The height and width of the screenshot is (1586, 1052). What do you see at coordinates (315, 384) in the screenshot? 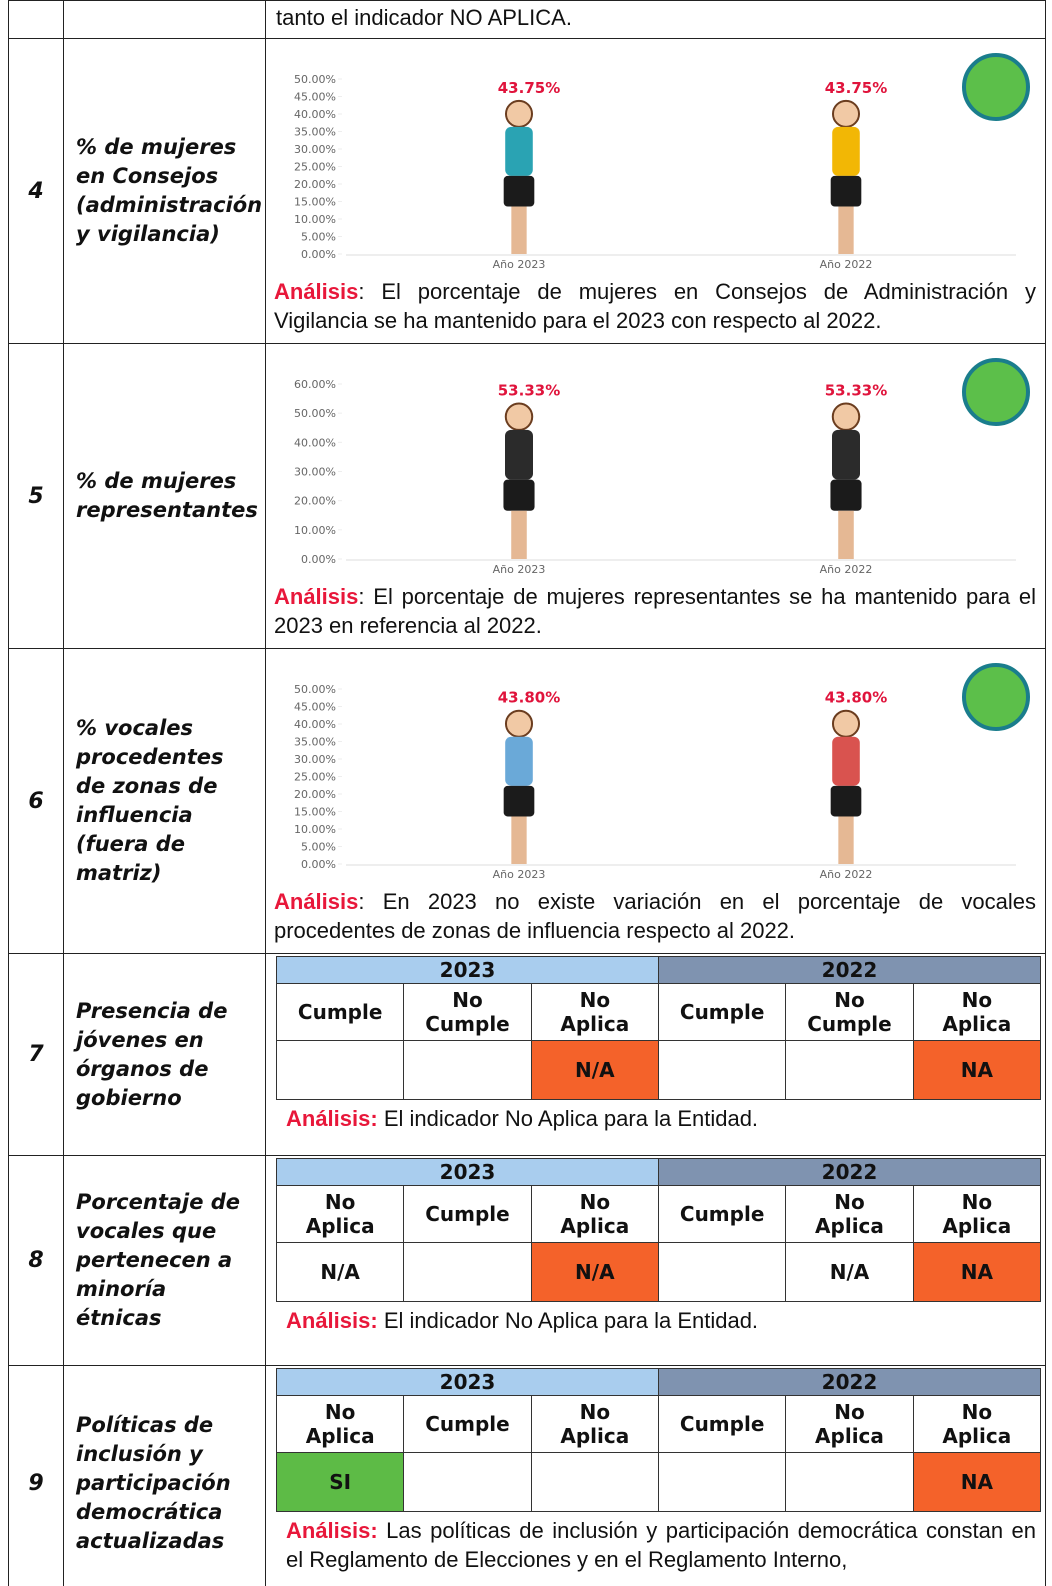
I see `y-tick-label: 60.00%` at bounding box center [315, 384].